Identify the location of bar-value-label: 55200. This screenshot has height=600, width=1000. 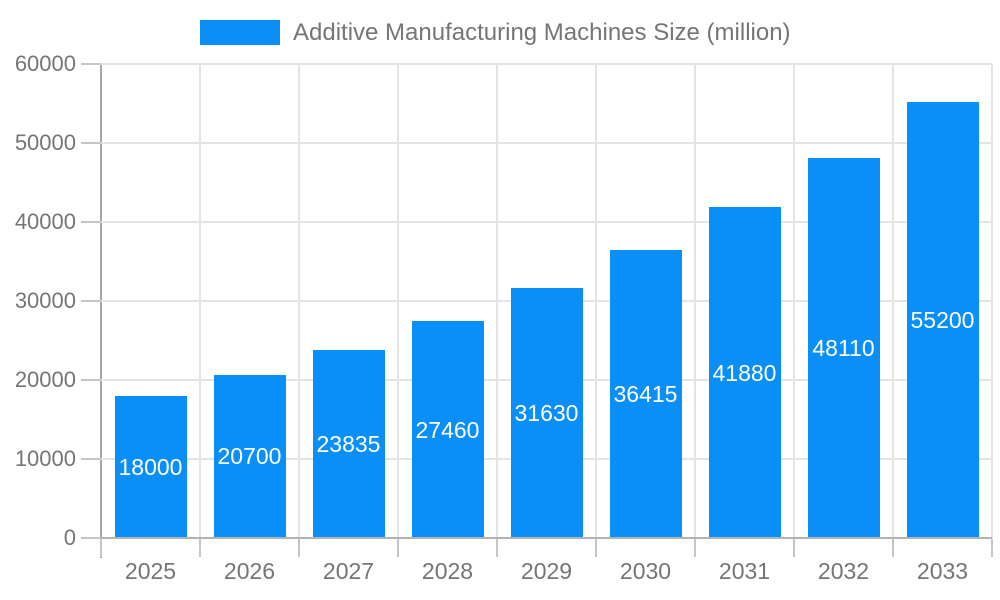
(942, 319).